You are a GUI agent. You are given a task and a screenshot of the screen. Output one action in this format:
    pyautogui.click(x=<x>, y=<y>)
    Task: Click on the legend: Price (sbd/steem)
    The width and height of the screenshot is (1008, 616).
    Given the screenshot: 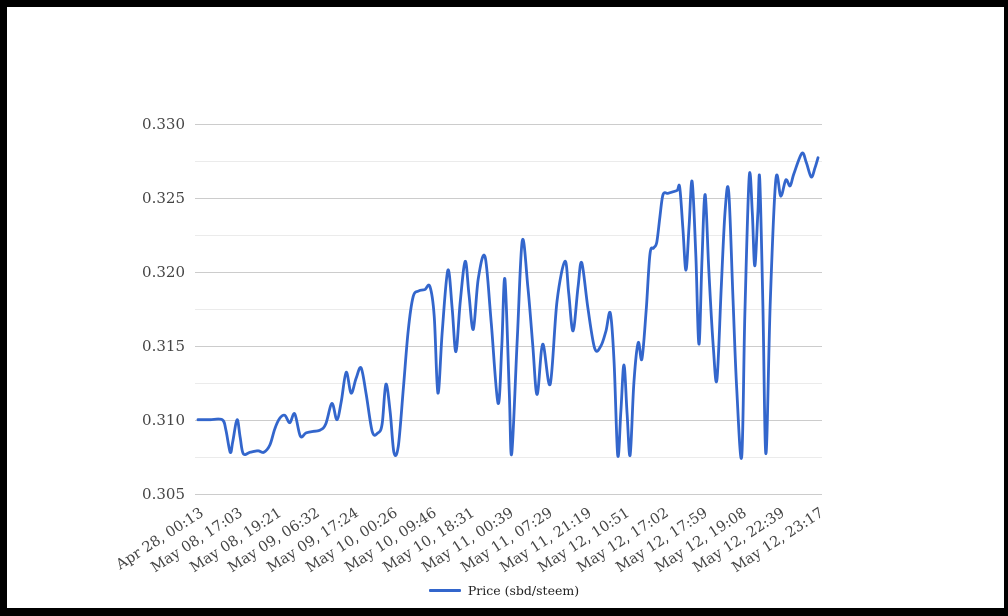 What is the action you would take?
    pyautogui.click(x=504, y=590)
    